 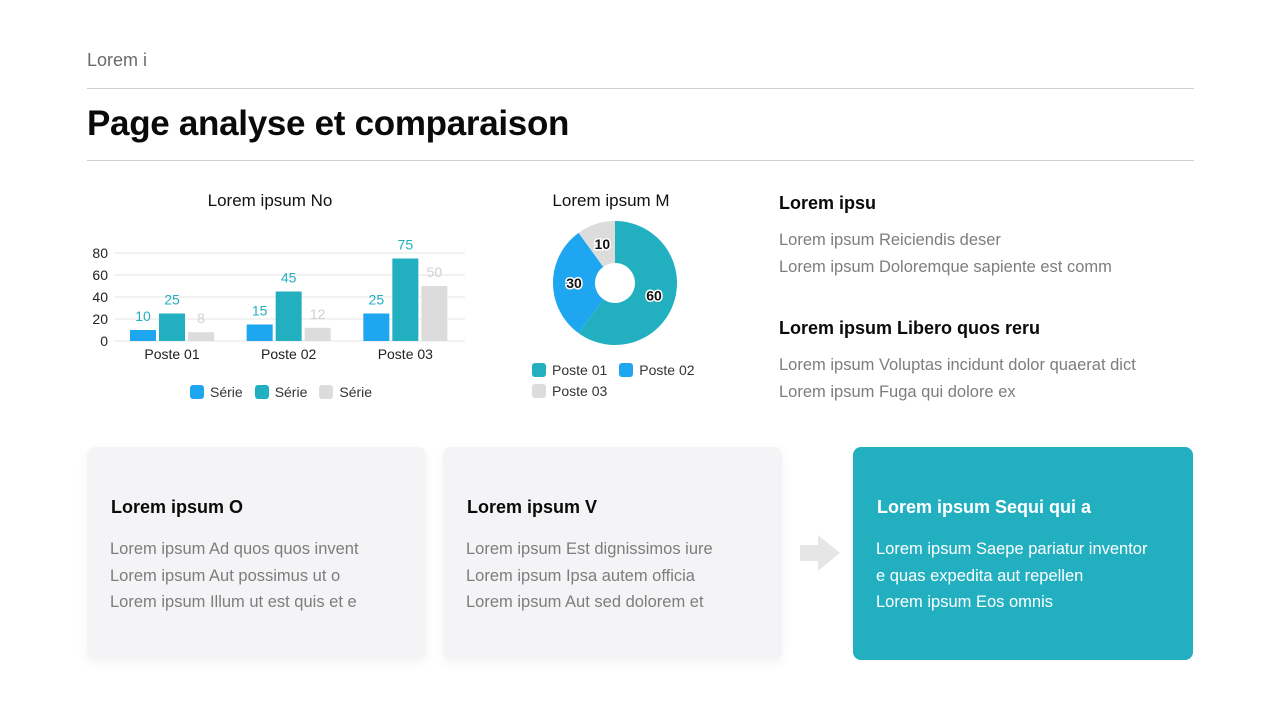 I want to click on x-tick-label: Poste 01, so click(x=171, y=354).